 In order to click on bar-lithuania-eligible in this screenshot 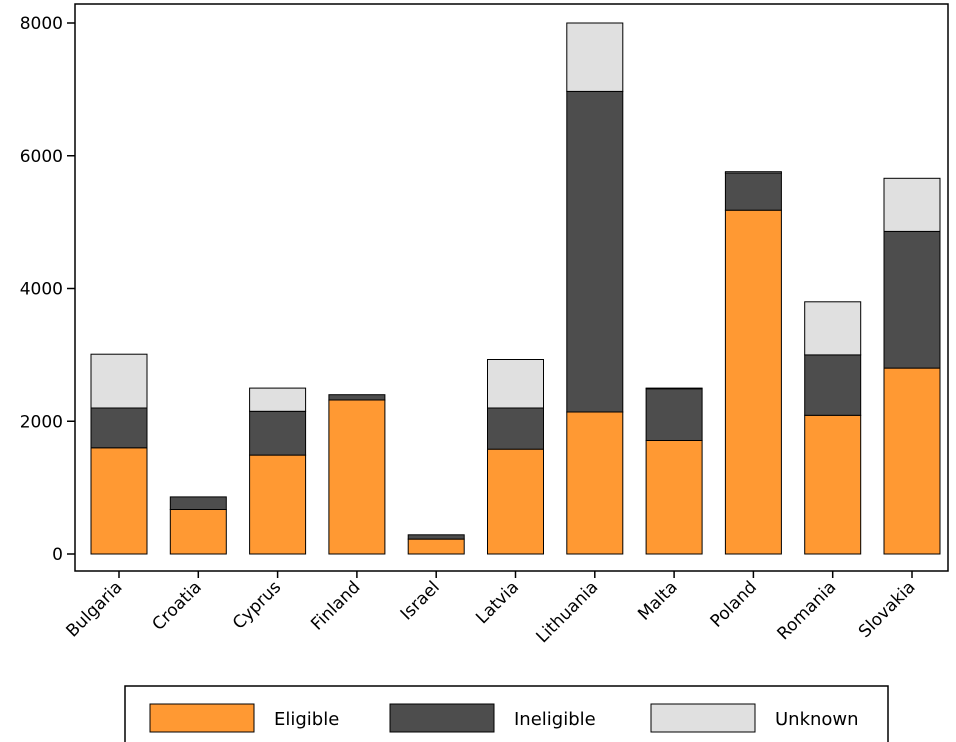, I will do `click(595, 483)`.